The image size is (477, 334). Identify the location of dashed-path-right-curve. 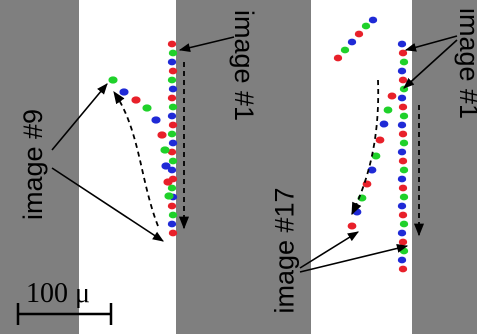
(365, 147).